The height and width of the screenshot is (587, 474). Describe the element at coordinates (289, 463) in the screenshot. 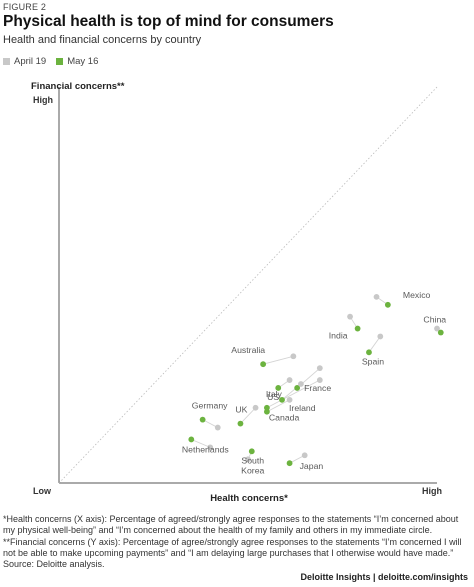

I see `point-may-japan` at that location.